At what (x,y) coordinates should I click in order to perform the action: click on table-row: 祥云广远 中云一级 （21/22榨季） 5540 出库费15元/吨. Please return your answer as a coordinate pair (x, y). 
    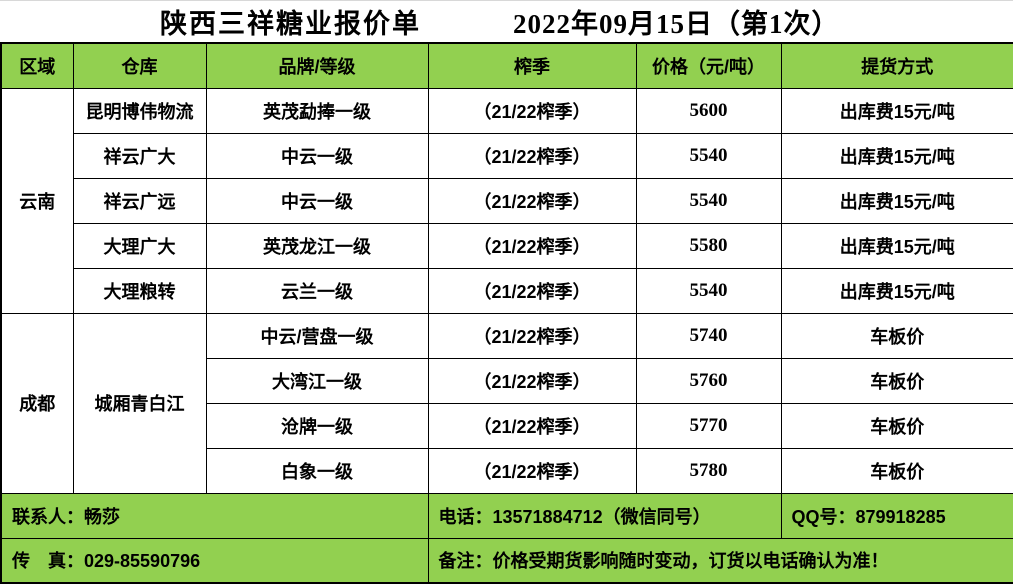
    Looking at the image, I should click on (507, 200).